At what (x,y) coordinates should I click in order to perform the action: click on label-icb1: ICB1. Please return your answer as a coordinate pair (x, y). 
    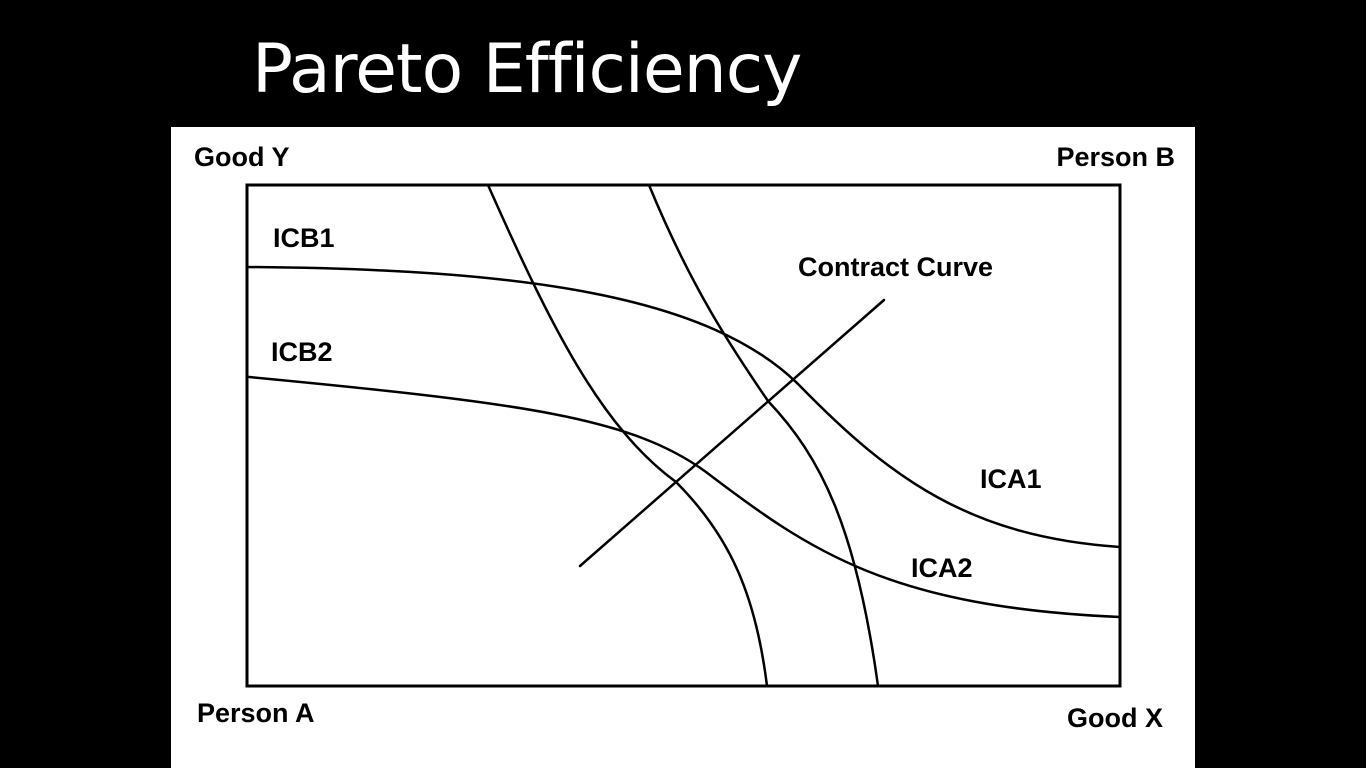
    Looking at the image, I should click on (304, 238).